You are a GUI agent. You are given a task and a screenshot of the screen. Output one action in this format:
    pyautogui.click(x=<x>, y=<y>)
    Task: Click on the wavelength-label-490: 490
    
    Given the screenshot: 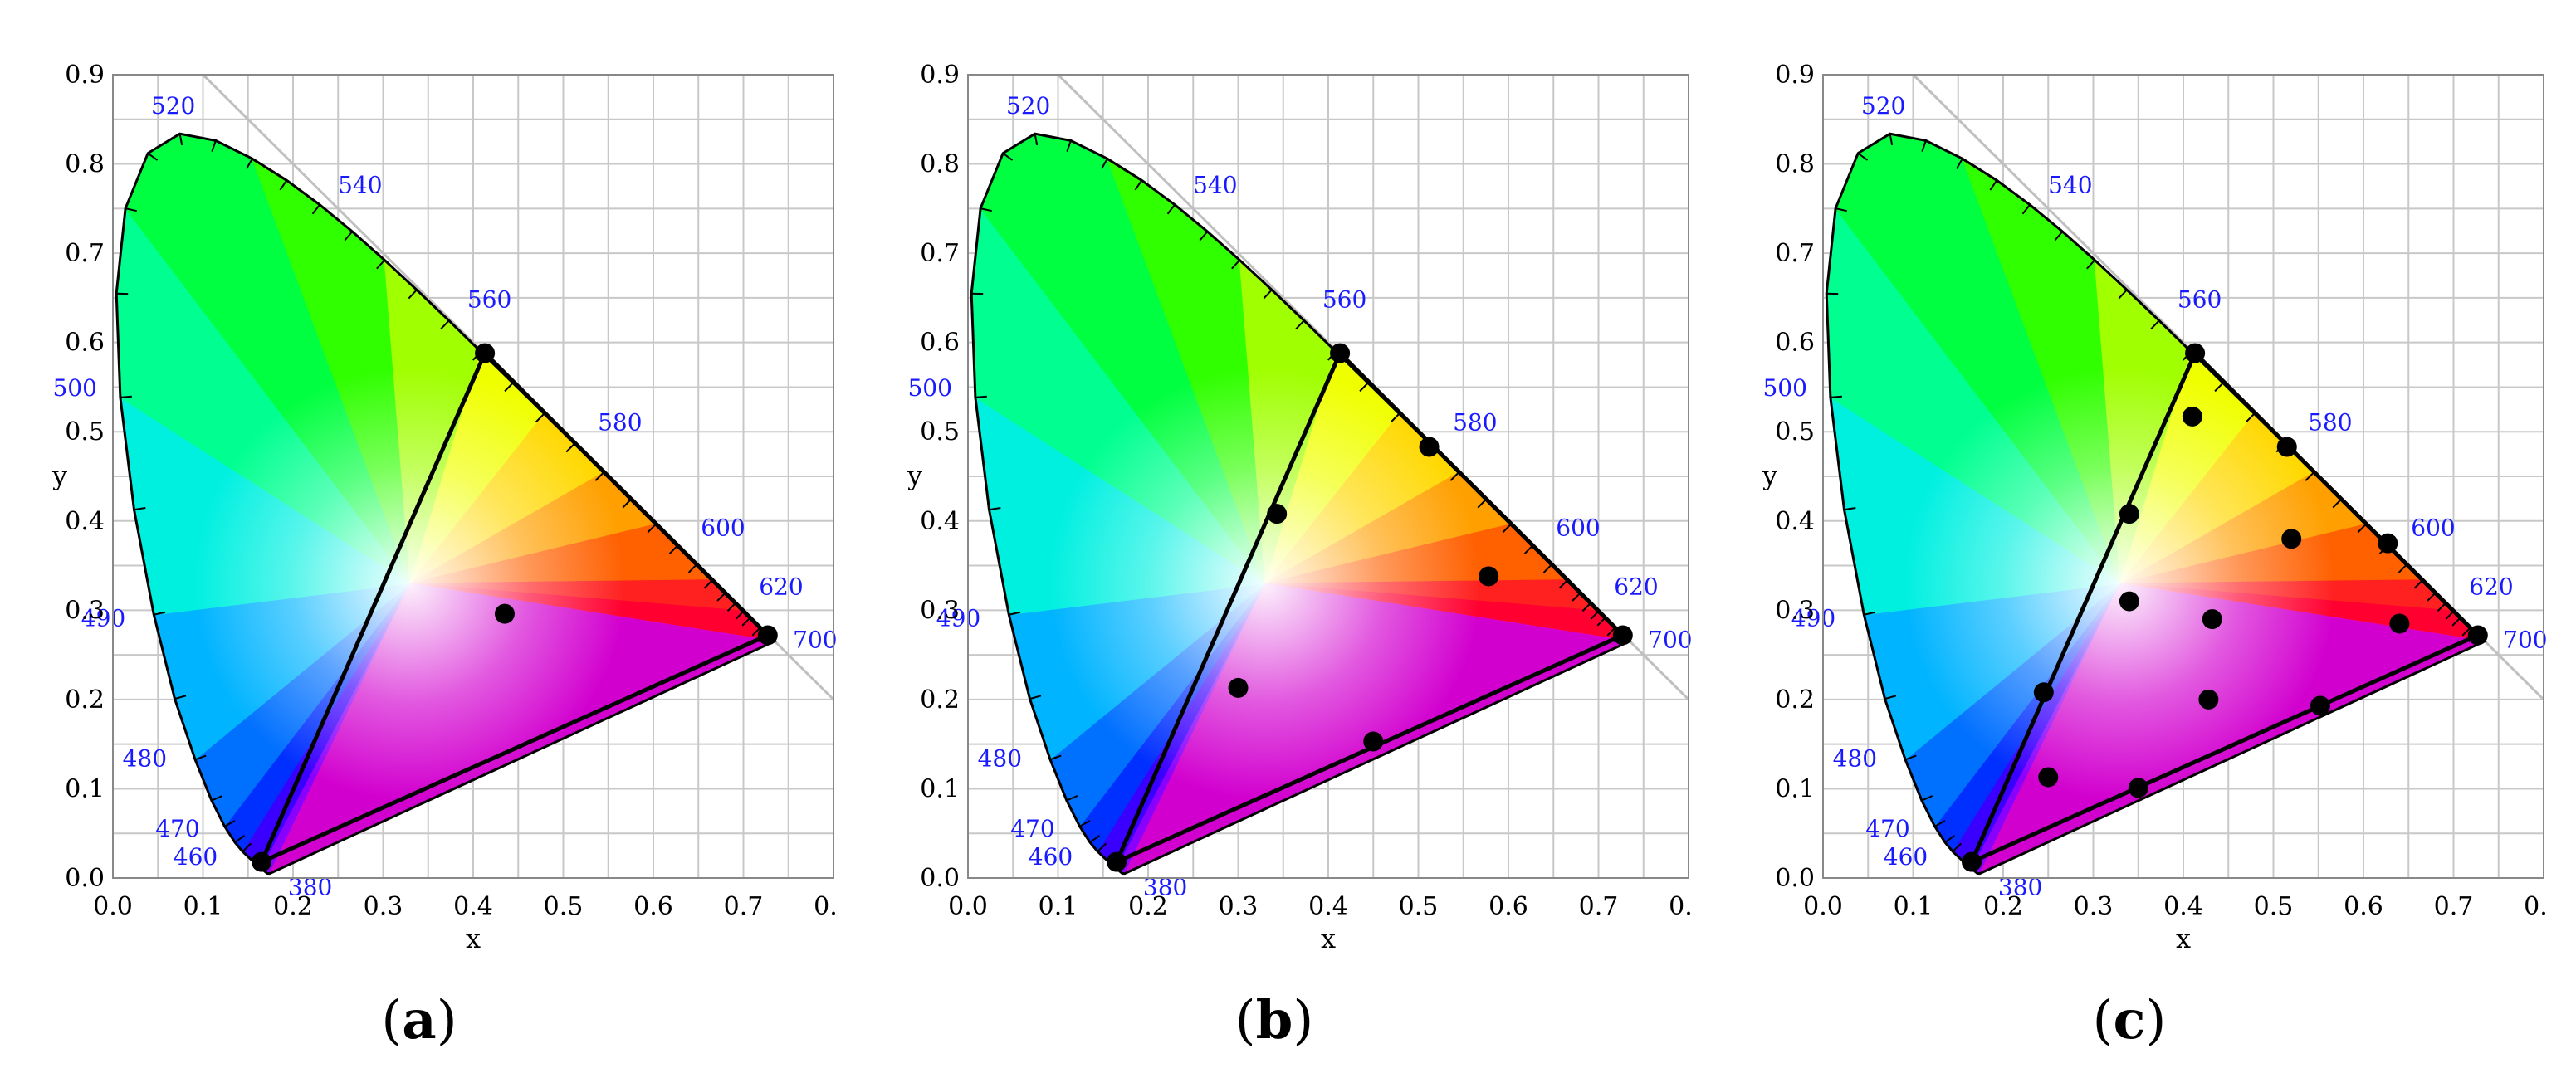 What is the action you would take?
    pyautogui.click(x=1813, y=618)
    